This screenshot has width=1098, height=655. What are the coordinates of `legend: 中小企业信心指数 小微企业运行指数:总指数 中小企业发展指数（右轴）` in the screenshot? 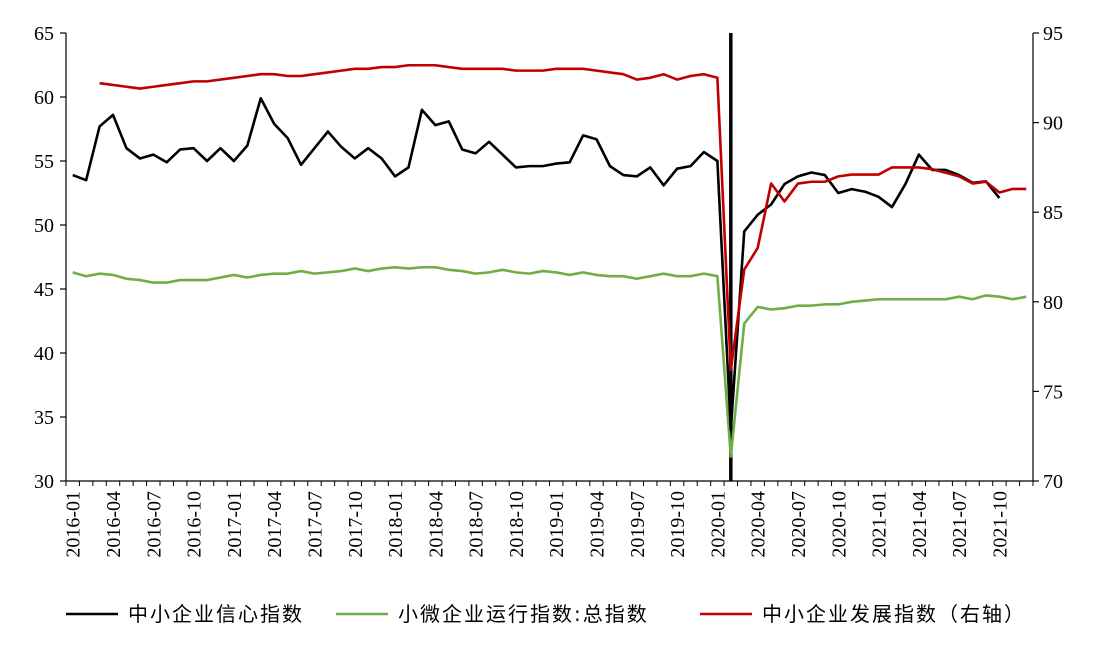 It's located at (546, 614).